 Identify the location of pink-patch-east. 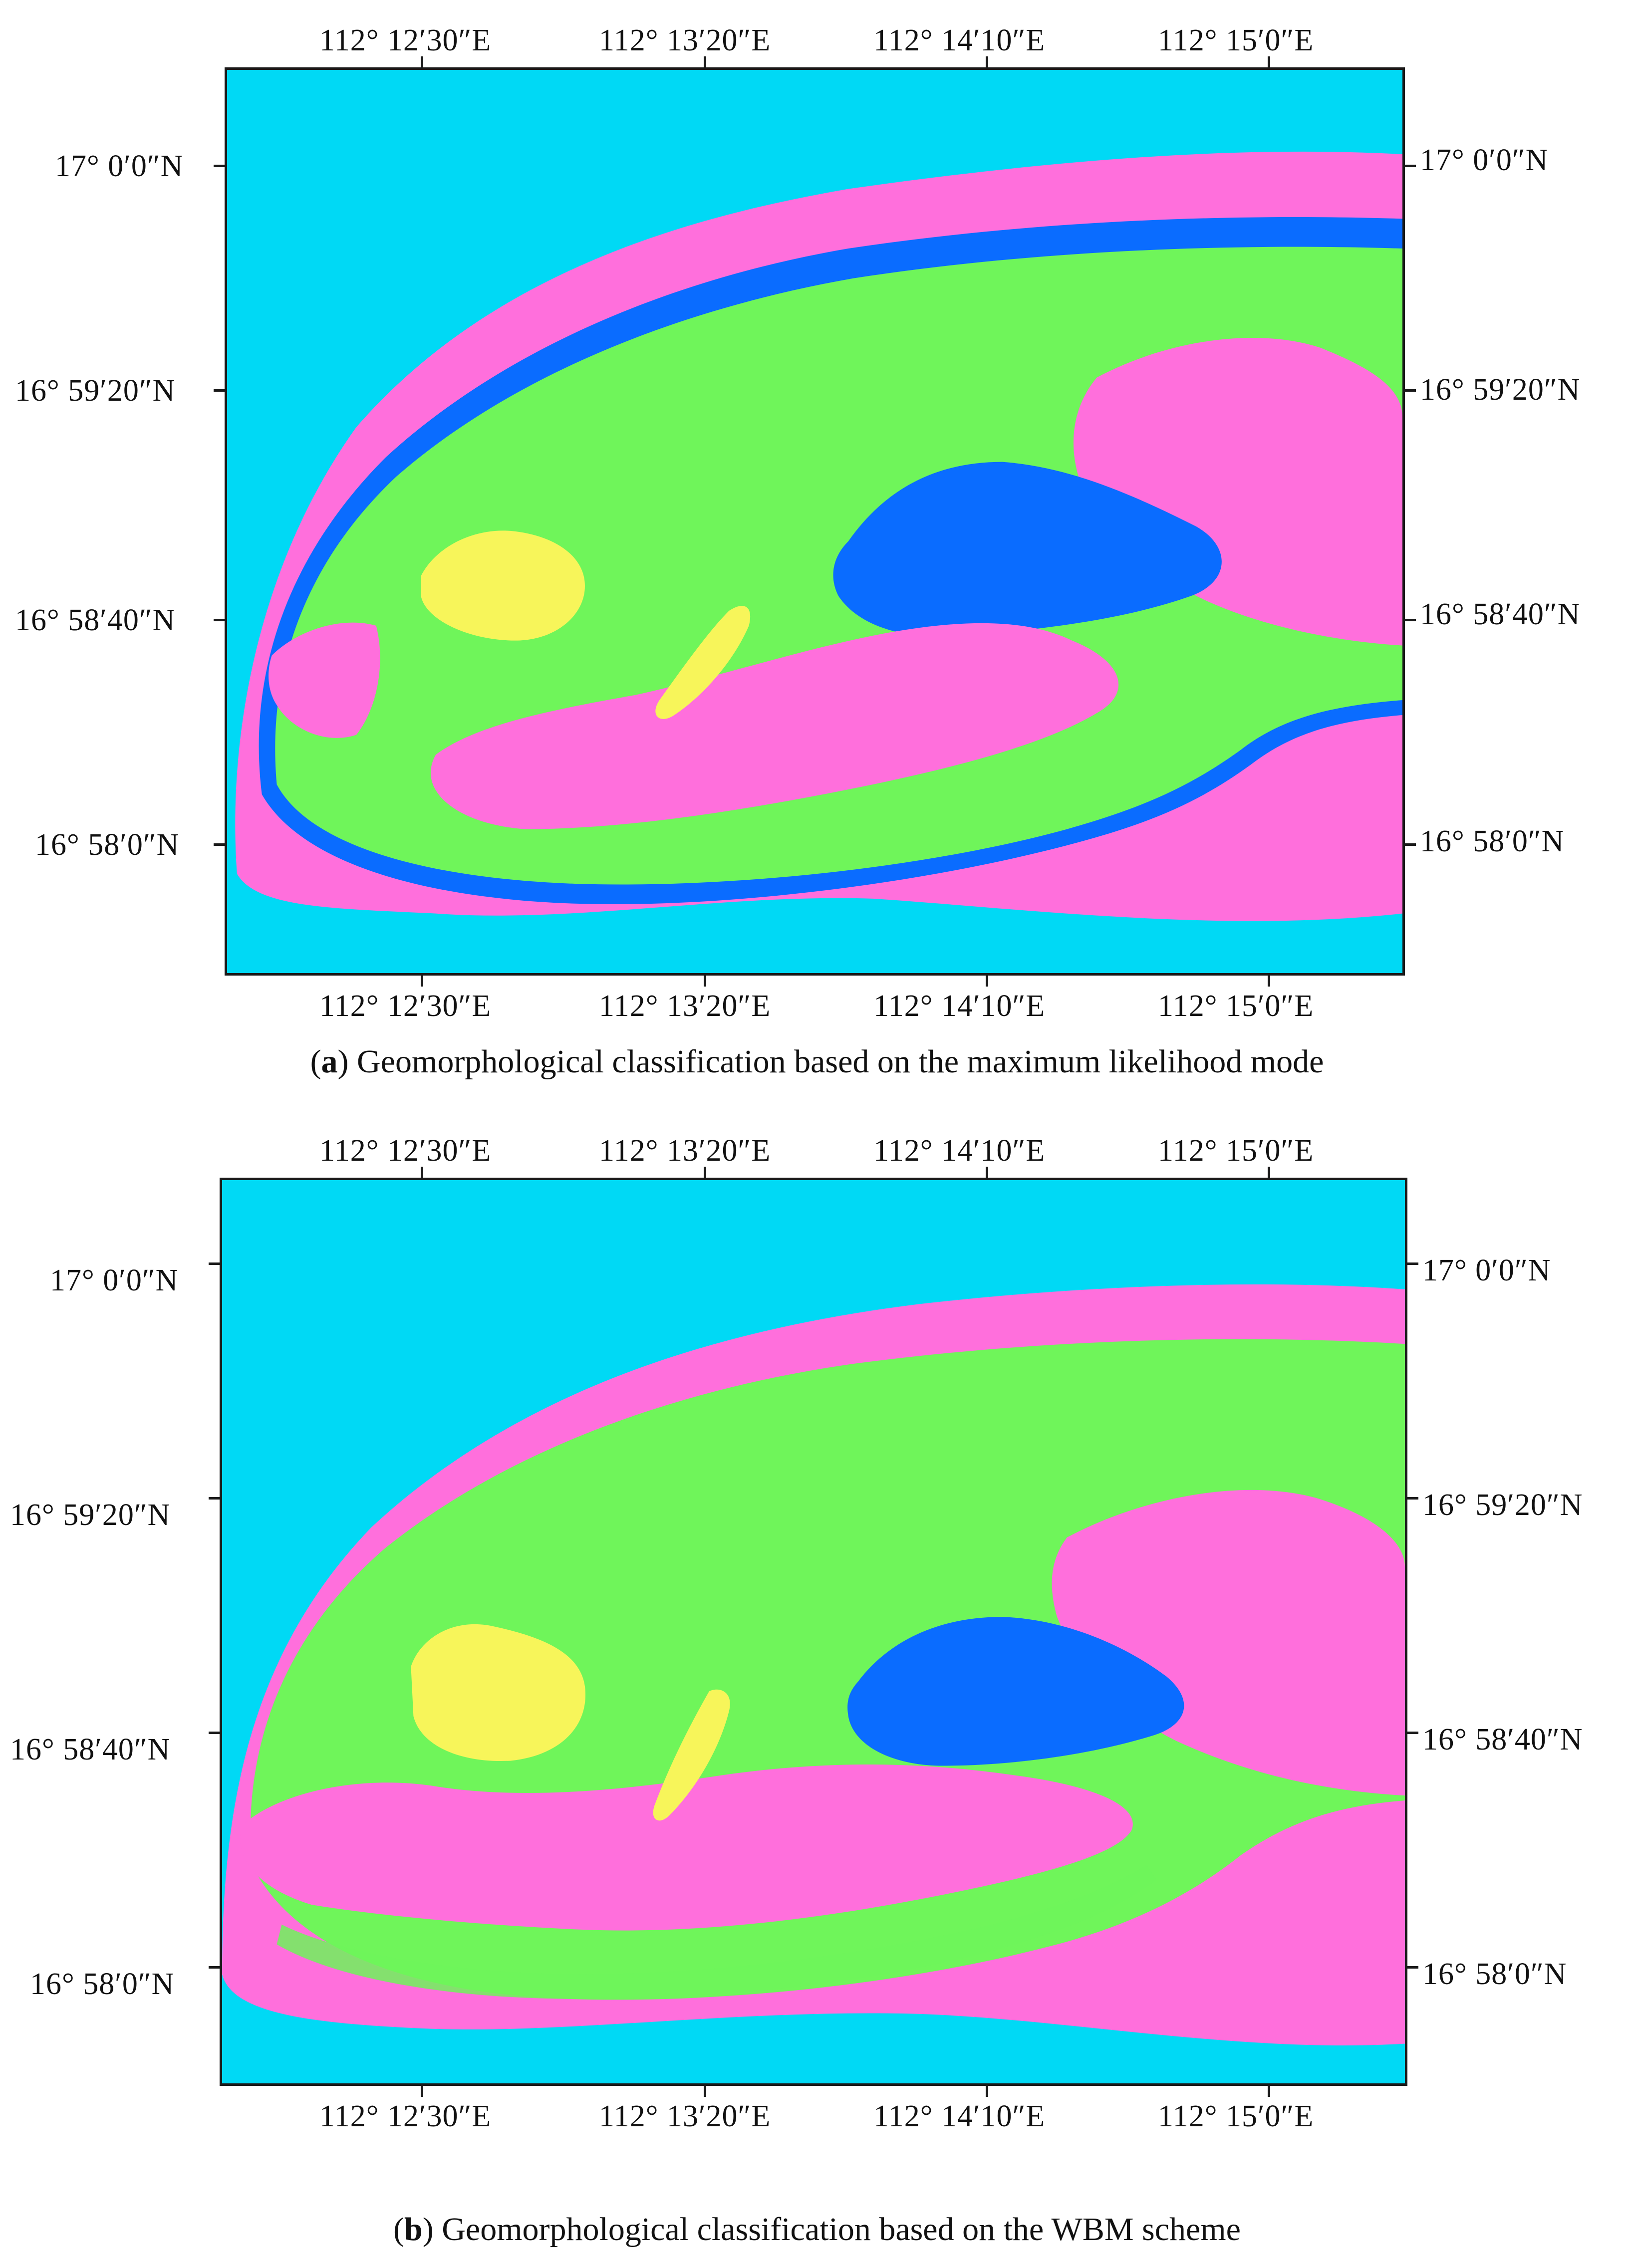
(1237, 492).